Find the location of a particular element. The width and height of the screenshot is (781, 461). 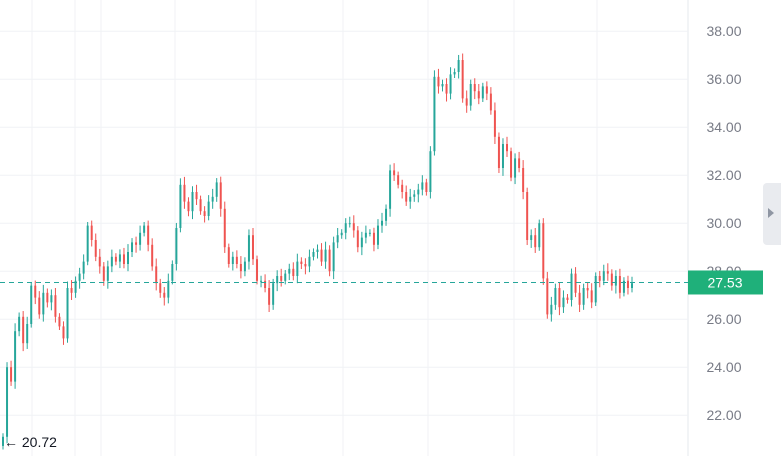

current-price-label: 27.53 is located at coordinates (725, 282).